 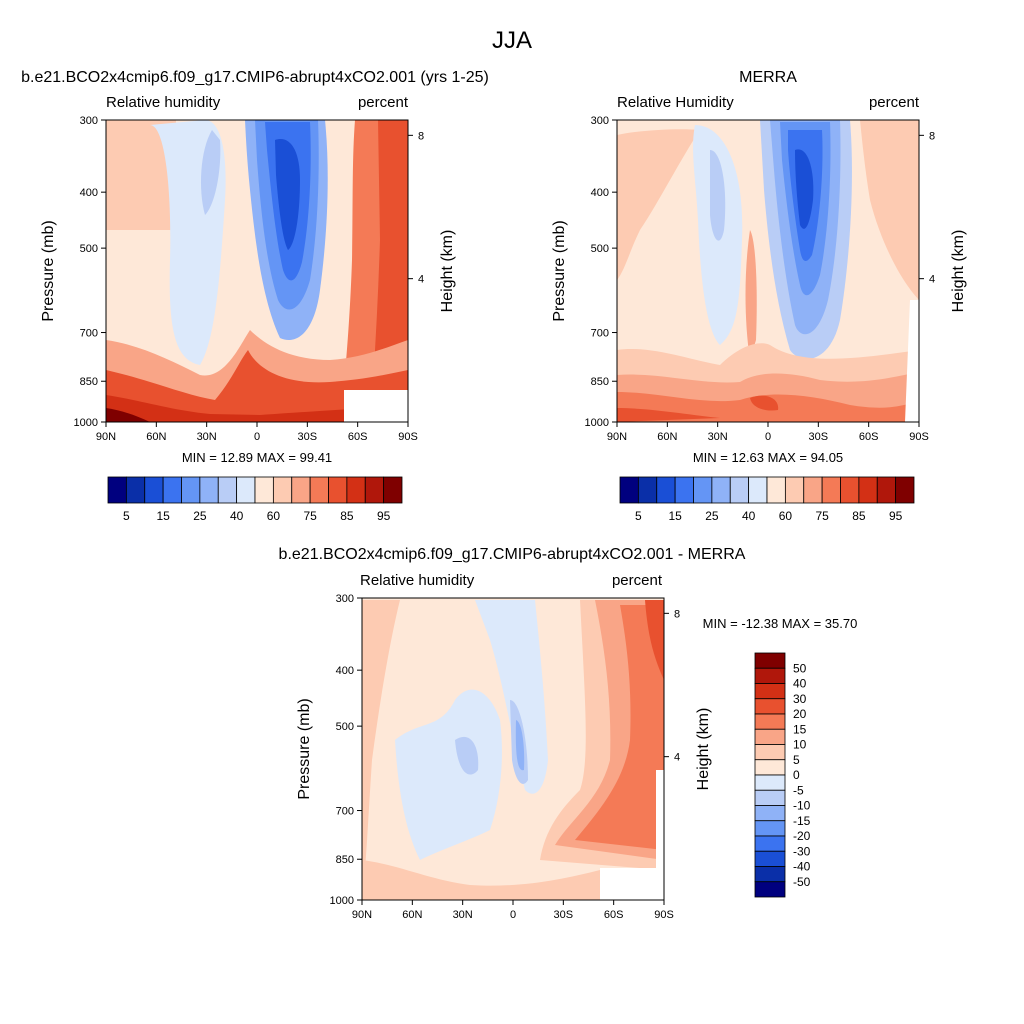 I want to click on panel-diff-stats: MIN = -12.38 MAX = 35.70, so click(x=780, y=623).